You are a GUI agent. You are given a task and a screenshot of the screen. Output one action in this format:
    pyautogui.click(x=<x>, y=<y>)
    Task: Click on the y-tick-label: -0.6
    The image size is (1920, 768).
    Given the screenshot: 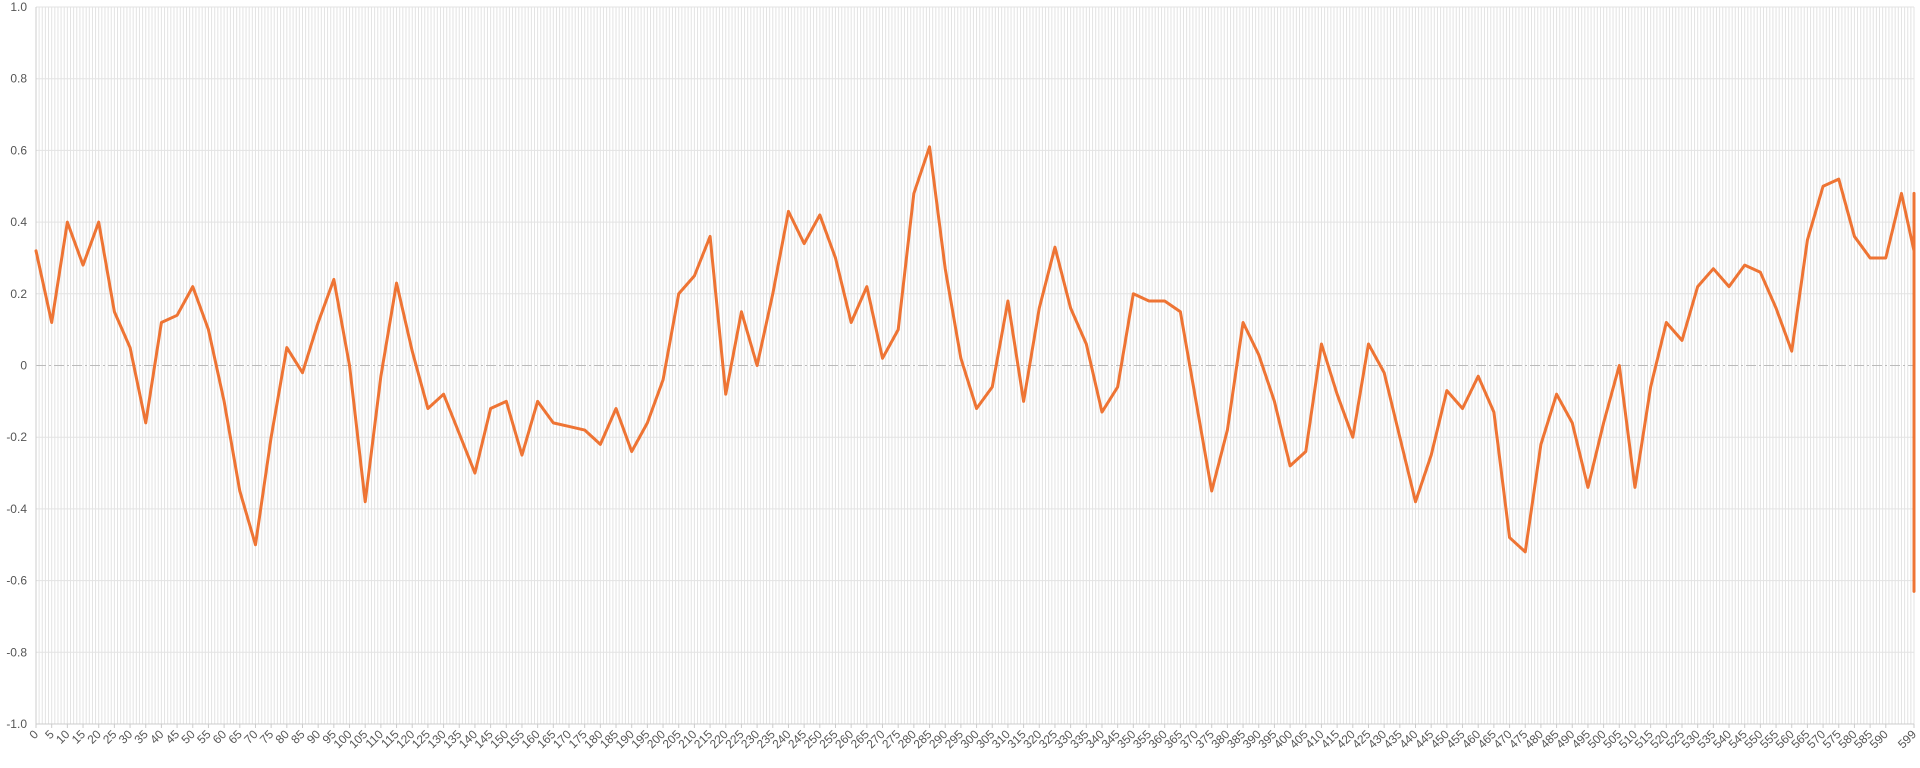 What is the action you would take?
    pyautogui.click(x=16, y=581)
    